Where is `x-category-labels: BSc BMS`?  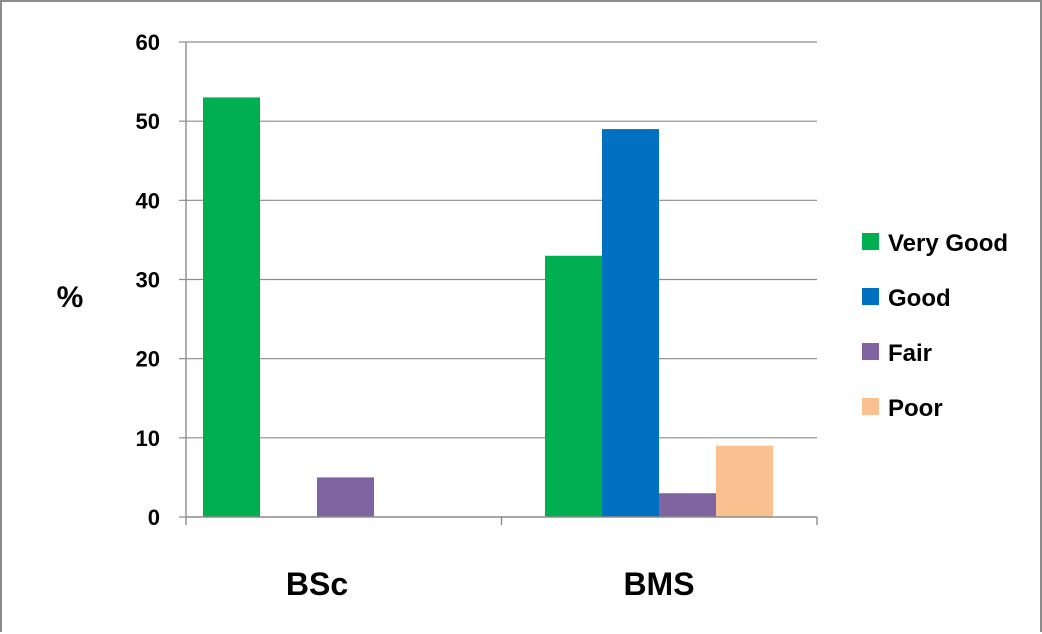 x-category-labels: BSc BMS is located at coordinates (490, 584).